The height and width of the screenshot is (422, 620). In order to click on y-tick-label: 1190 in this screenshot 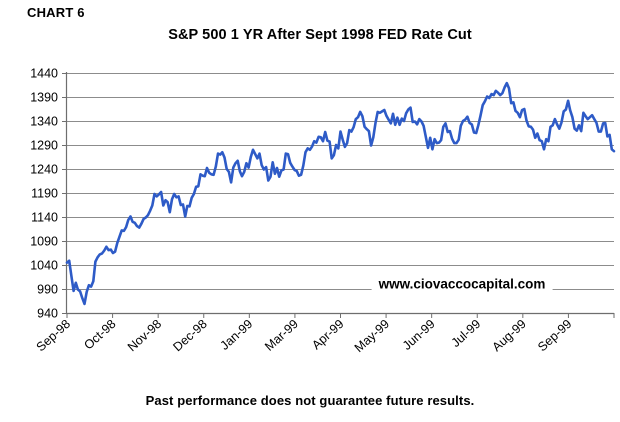, I will do `click(44, 194)`.